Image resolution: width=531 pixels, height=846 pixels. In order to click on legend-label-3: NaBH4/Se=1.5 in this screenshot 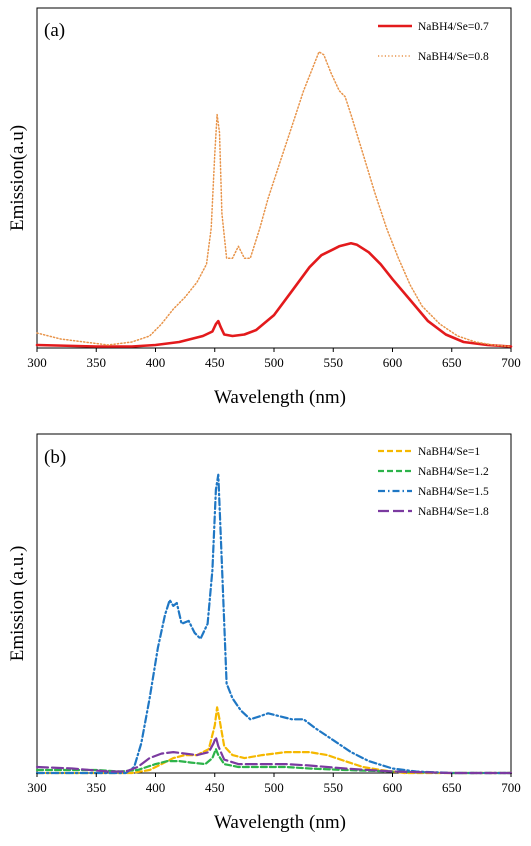, I will do `click(453, 492)`.